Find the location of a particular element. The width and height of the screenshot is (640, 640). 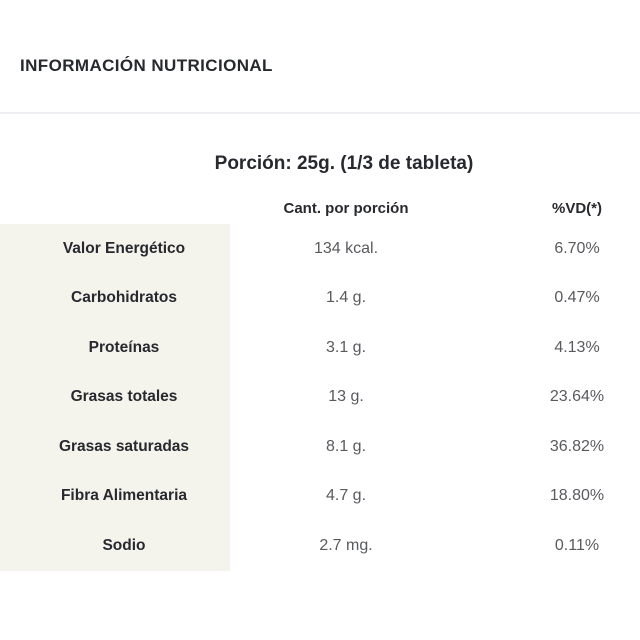

nutrient-daily-value: 0.11% is located at coordinates (577, 545).